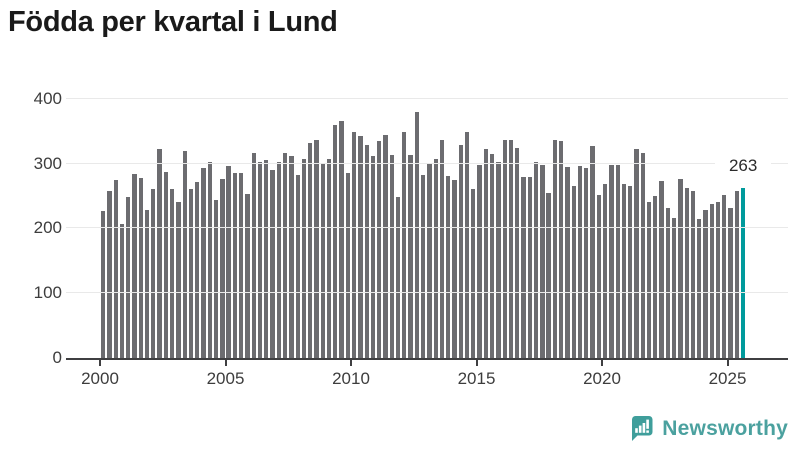 This screenshot has height=450, width=800. I want to click on bar-2018-q1, so click(555, 249).